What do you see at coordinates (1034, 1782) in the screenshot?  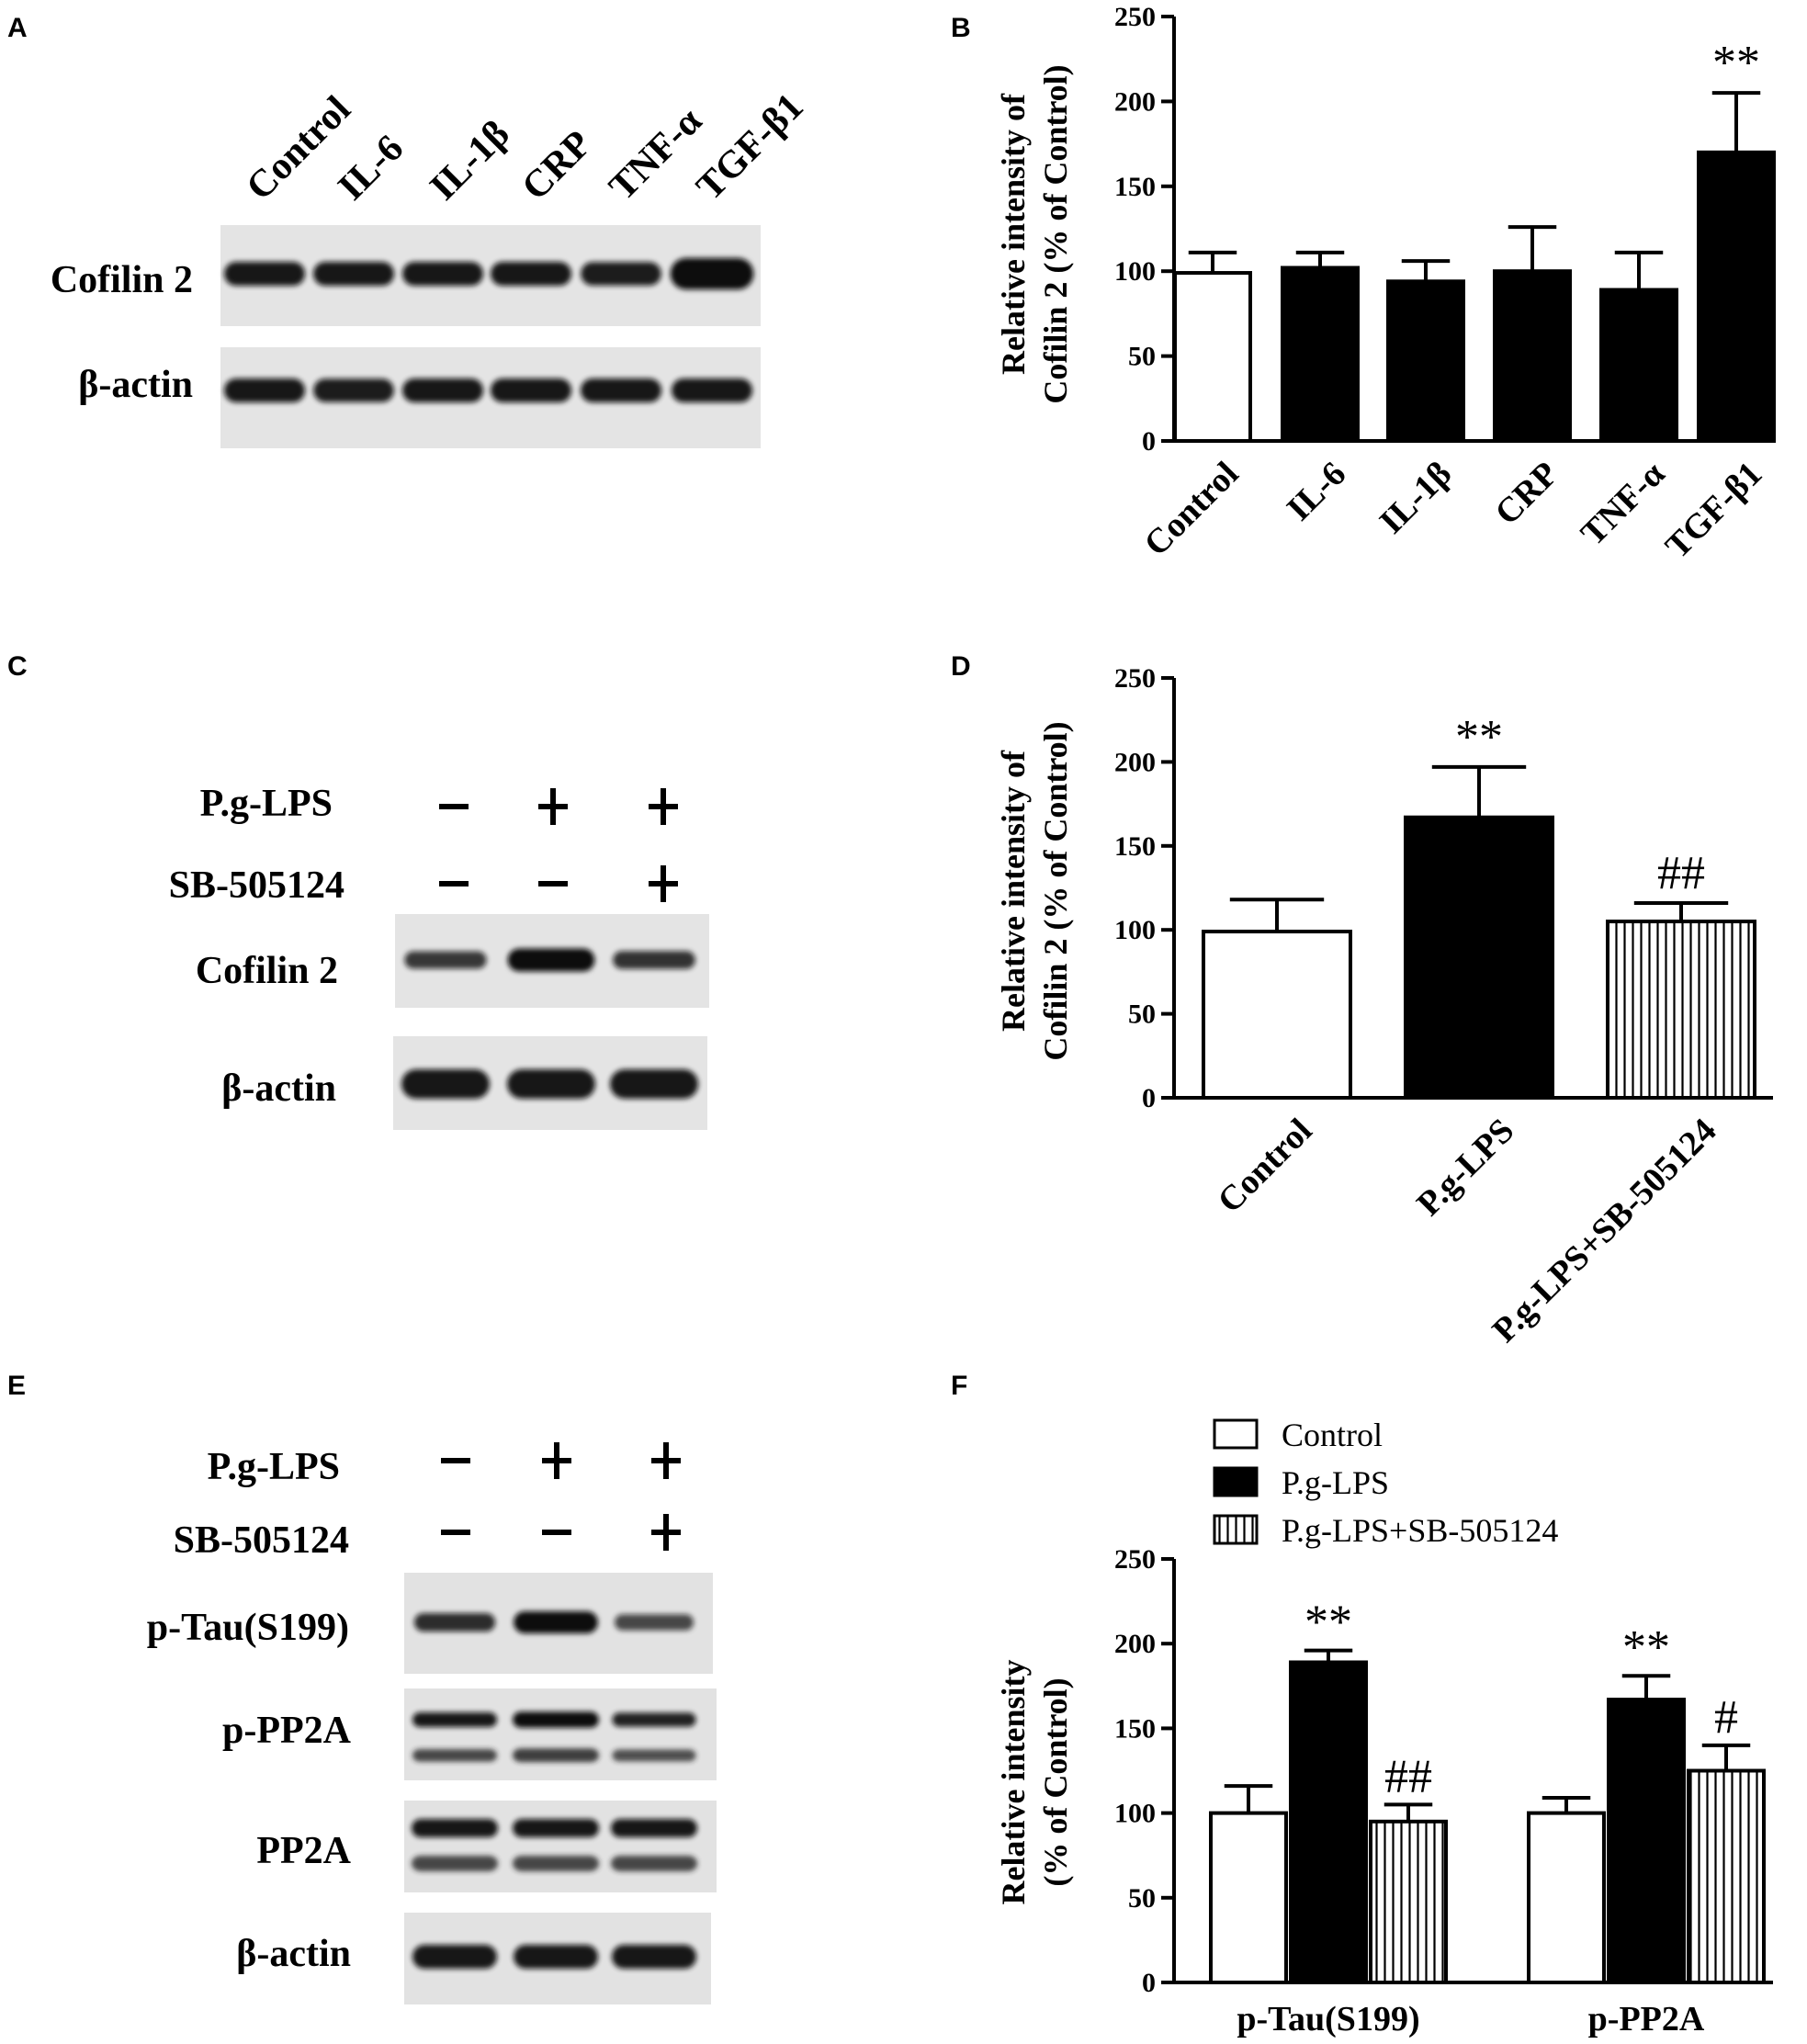 I see `chart-f-y-axis-title: Relative intensity (% of Control)` at bounding box center [1034, 1782].